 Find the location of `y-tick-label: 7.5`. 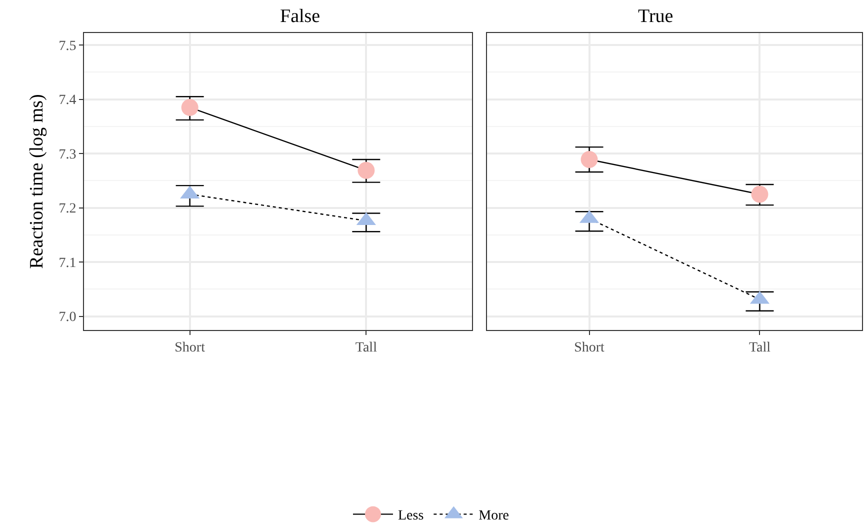

y-tick-label: 7.5 is located at coordinates (67, 46).